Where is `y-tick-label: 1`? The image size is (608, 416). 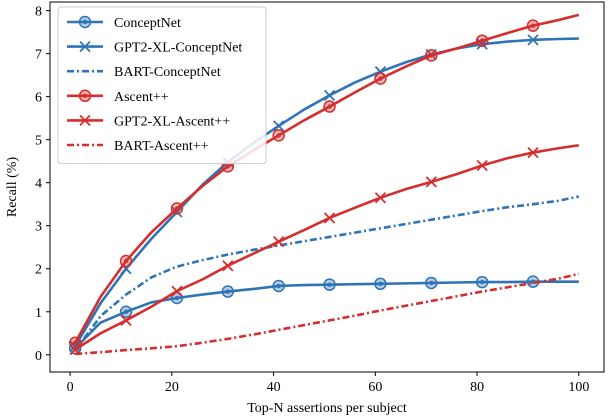
y-tick-label: 1 is located at coordinates (38, 313).